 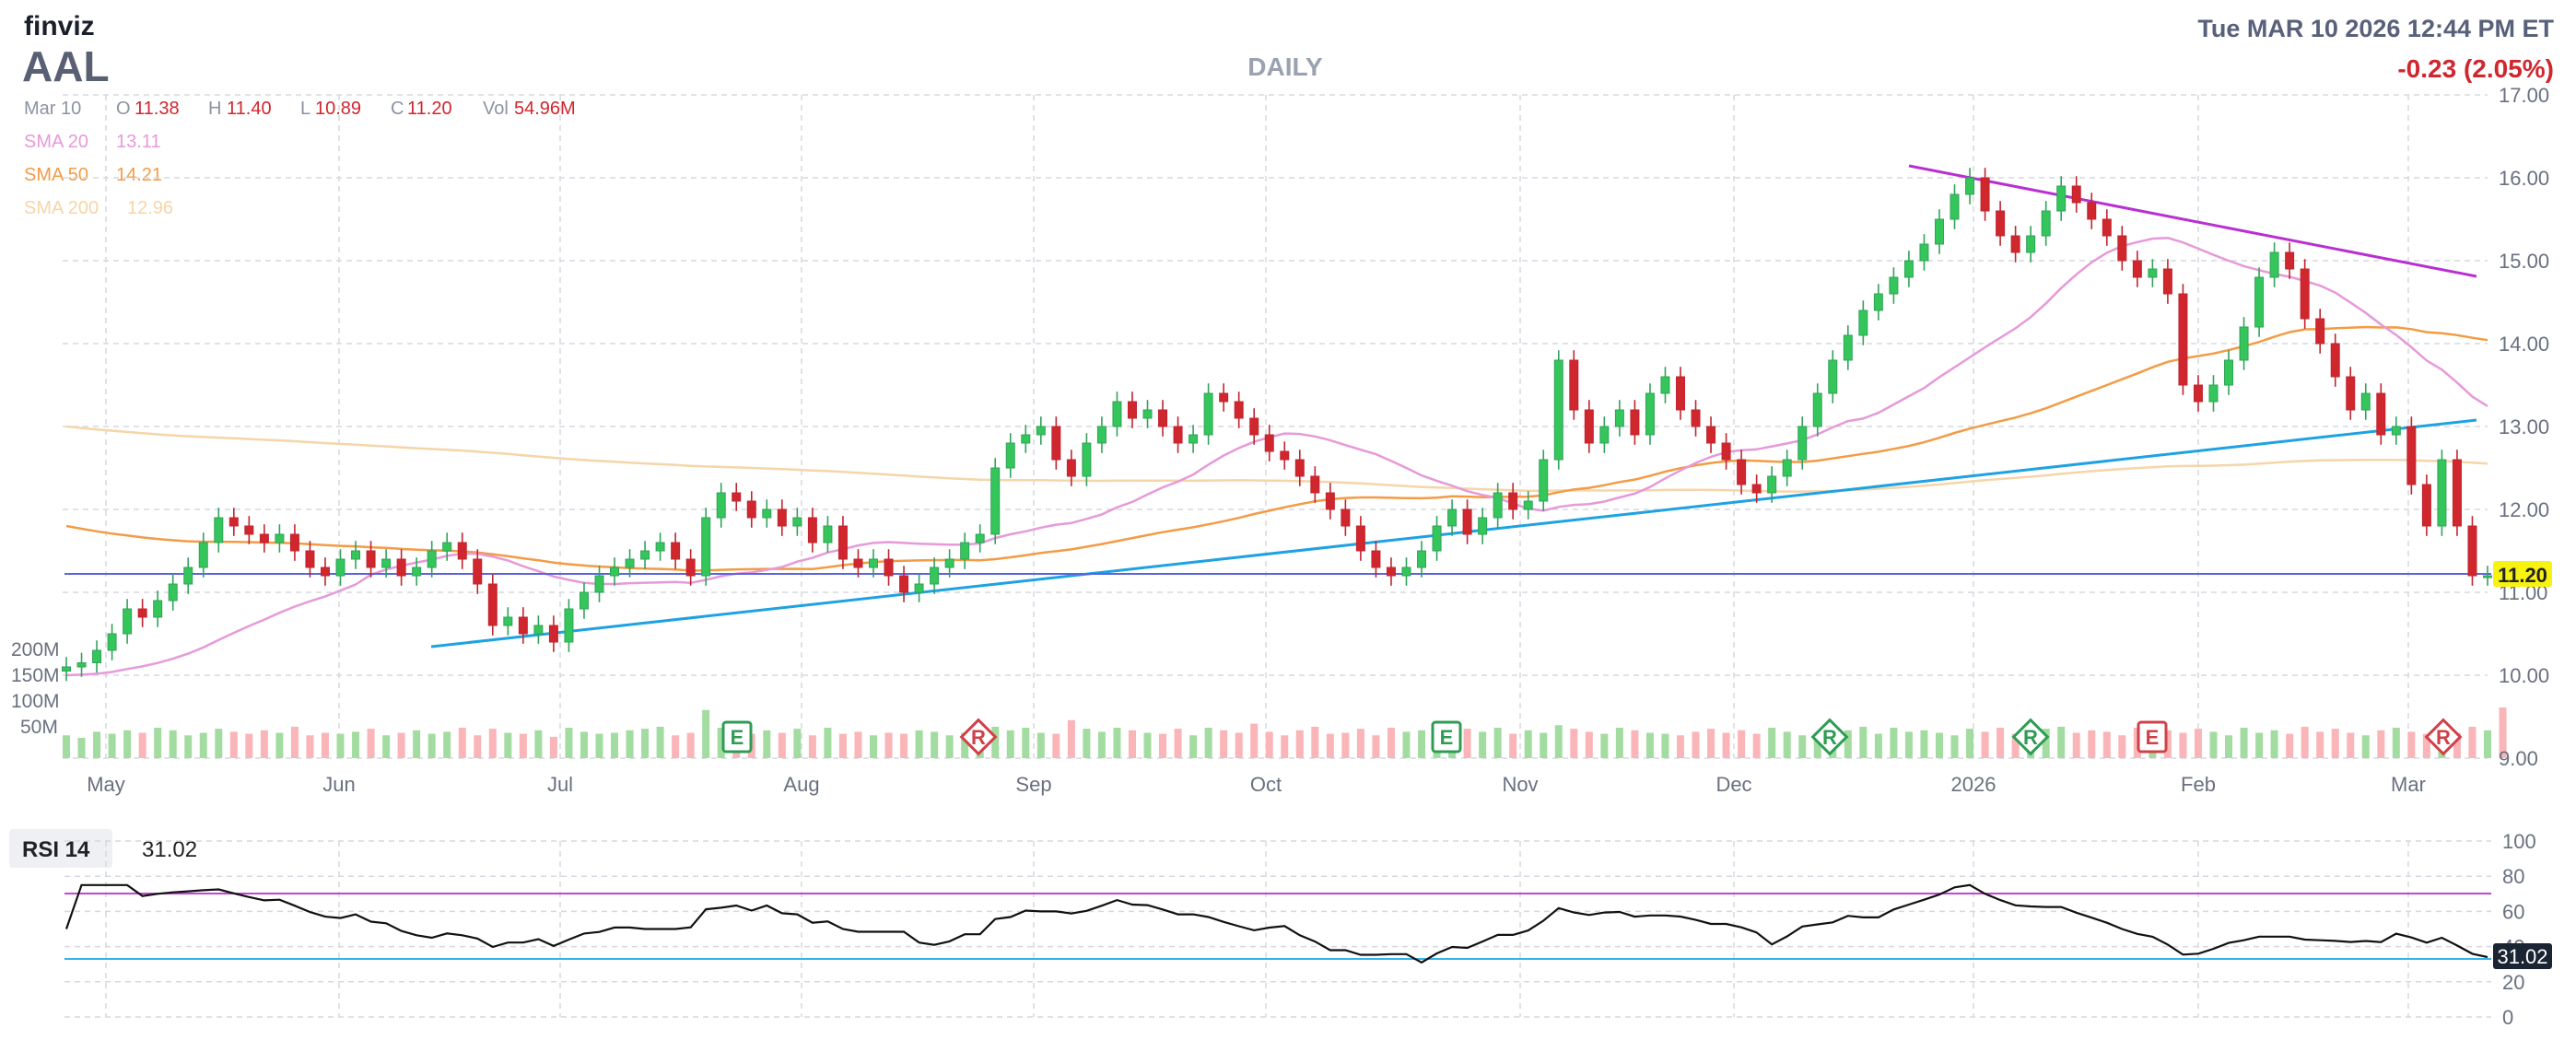 I want to click on event-letter: R, so click(x=1829, y=737).